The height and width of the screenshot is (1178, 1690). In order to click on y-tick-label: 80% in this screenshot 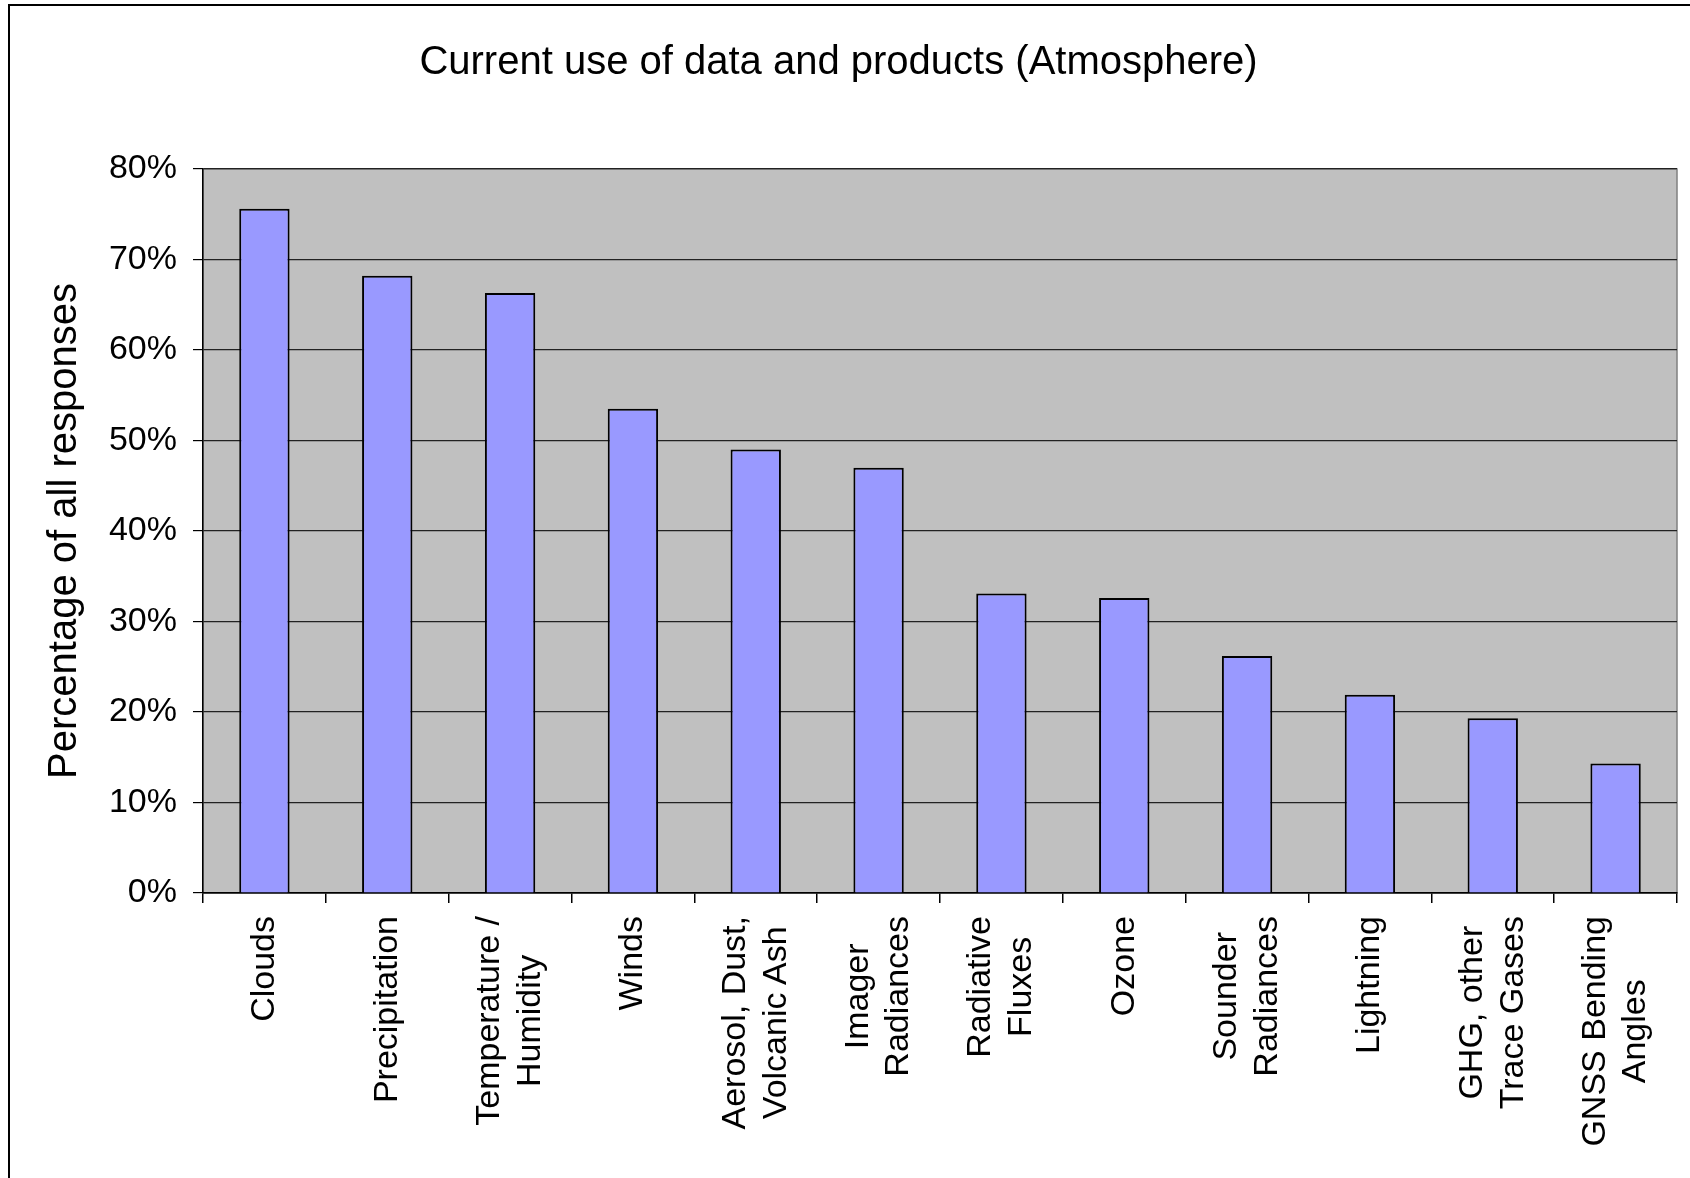, I will do `click(142, 166)`.